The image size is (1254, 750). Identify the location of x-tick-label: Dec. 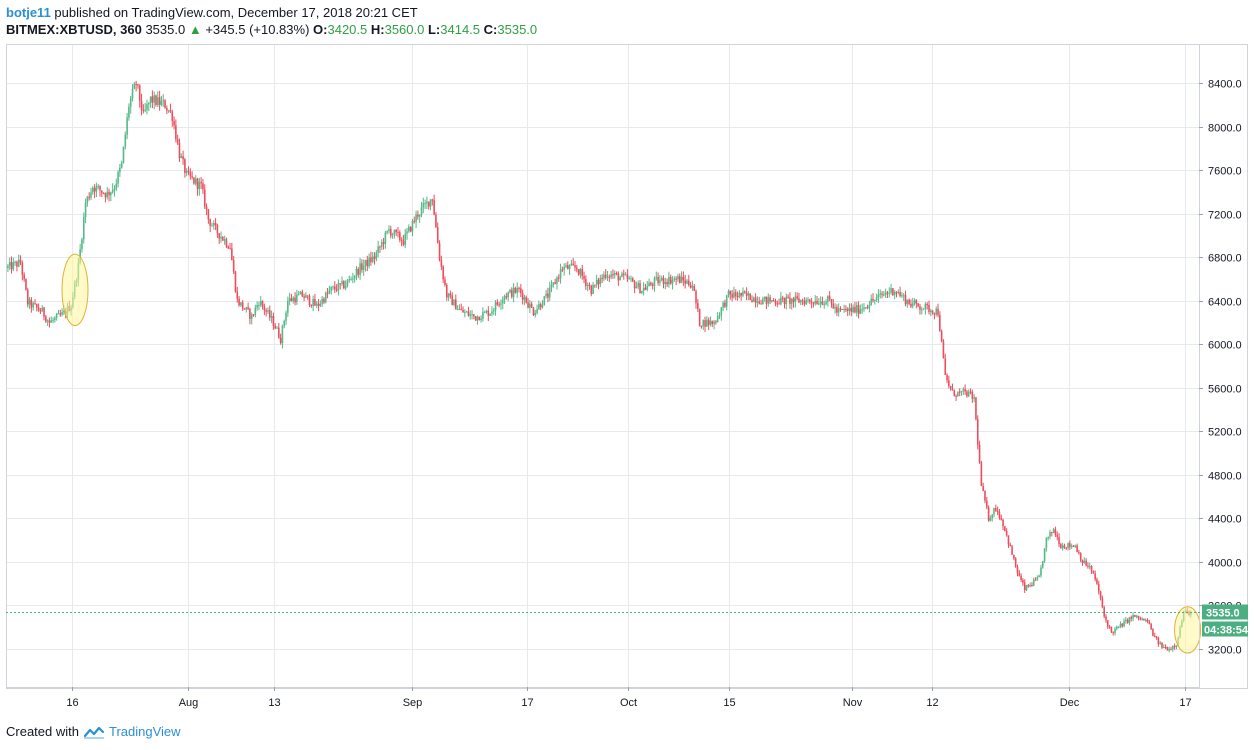
(1070, 703).